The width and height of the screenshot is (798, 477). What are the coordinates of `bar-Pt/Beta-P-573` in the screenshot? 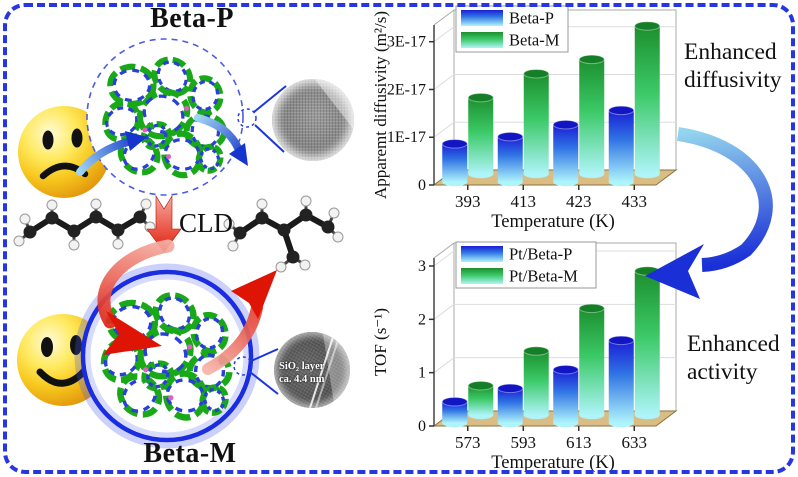 It's located at (455, 412).